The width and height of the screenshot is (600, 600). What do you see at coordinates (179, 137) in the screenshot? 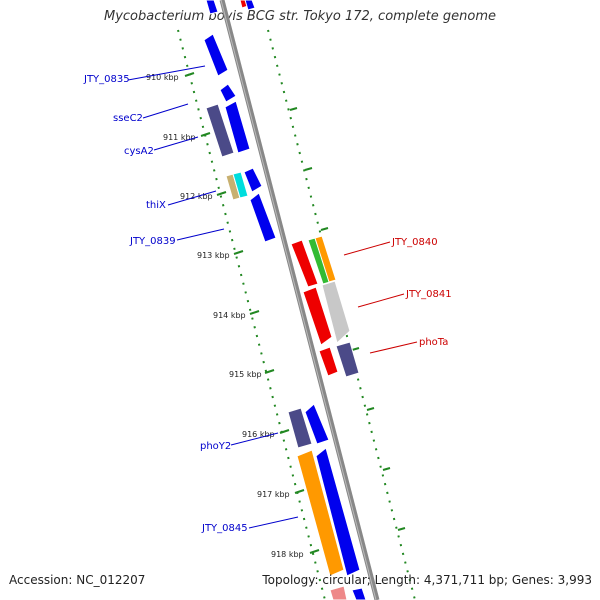
I see `kbp-tick-label: 911 kbp` at bounding box center [179, 137].